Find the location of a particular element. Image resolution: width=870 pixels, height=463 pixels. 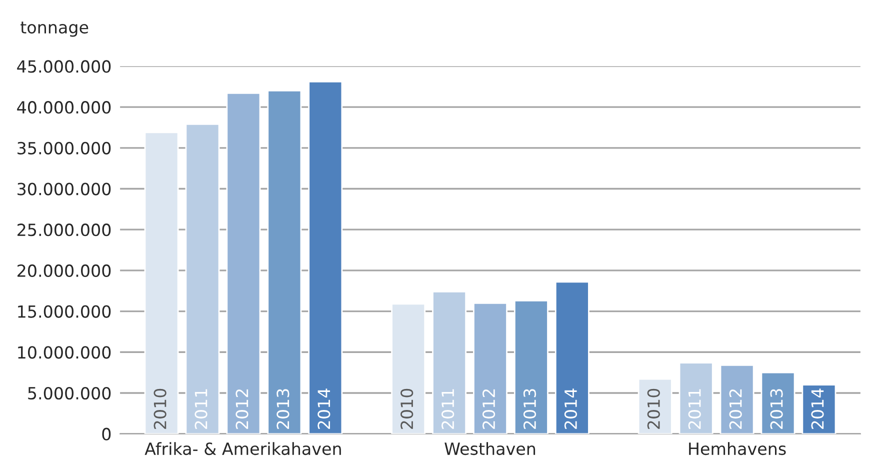

y-axis-title: tonnage is located at coordinates (54, 29).